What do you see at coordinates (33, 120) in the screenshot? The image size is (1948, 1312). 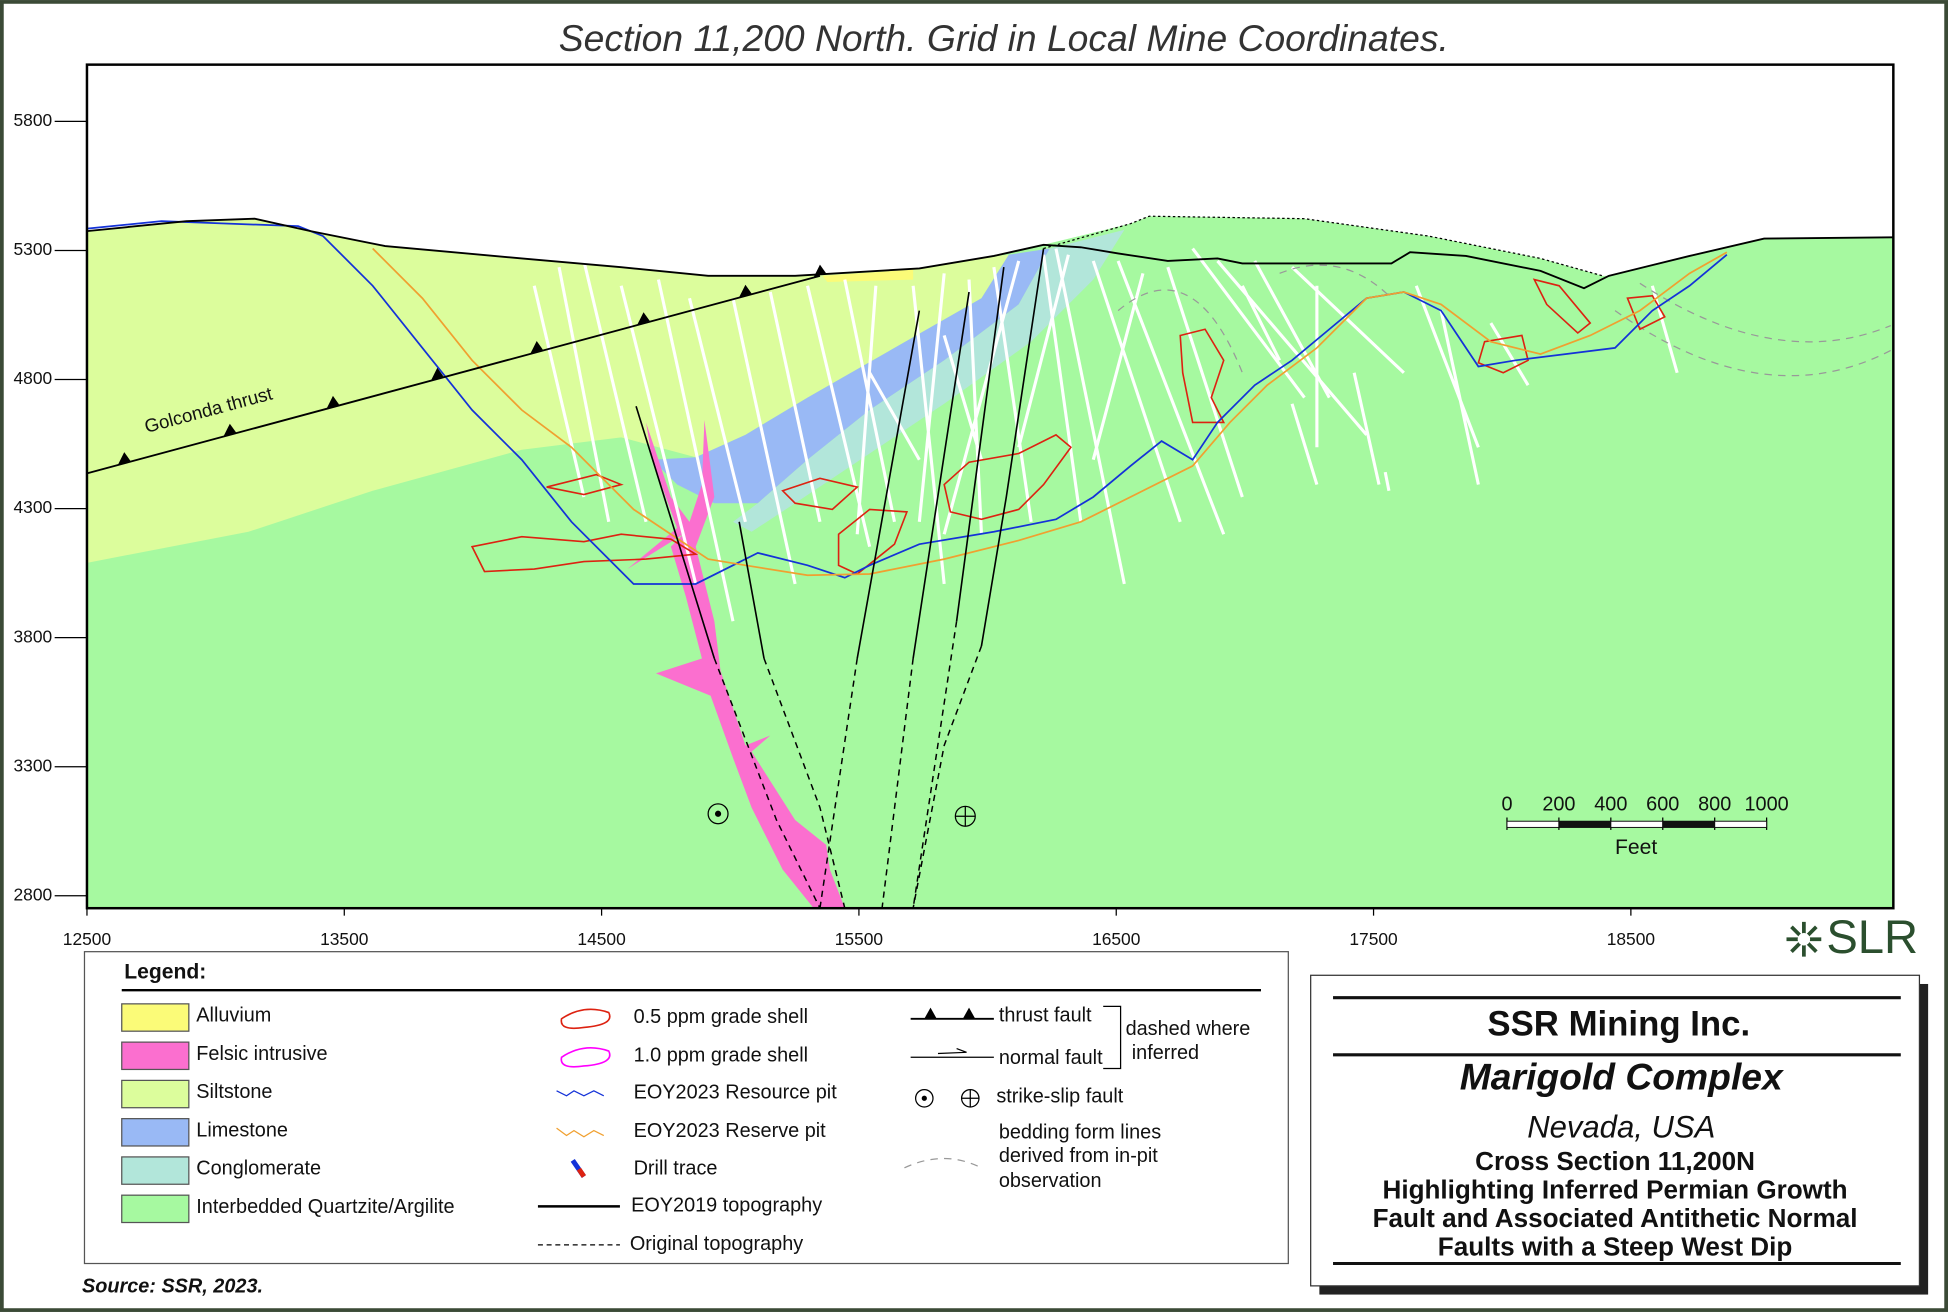 I see `y-tick-label: 5800` at bounding box center [33, 120].